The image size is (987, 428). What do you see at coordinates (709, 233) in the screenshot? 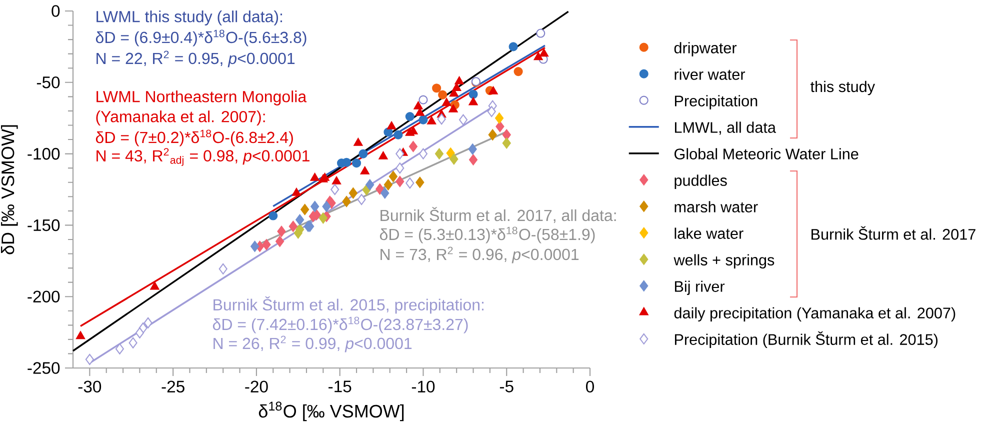
I see `legend-label: lake water` at bounding box center [709, 233].